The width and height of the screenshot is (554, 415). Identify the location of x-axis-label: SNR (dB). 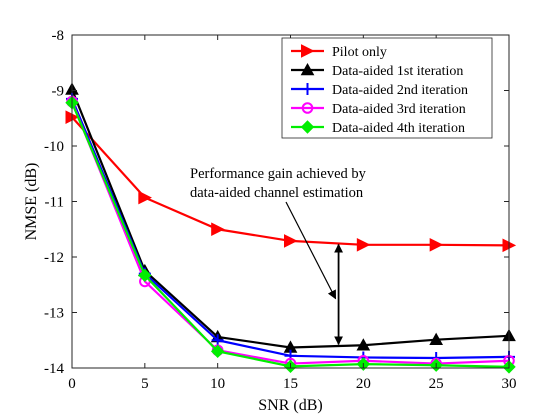
(290, 405).